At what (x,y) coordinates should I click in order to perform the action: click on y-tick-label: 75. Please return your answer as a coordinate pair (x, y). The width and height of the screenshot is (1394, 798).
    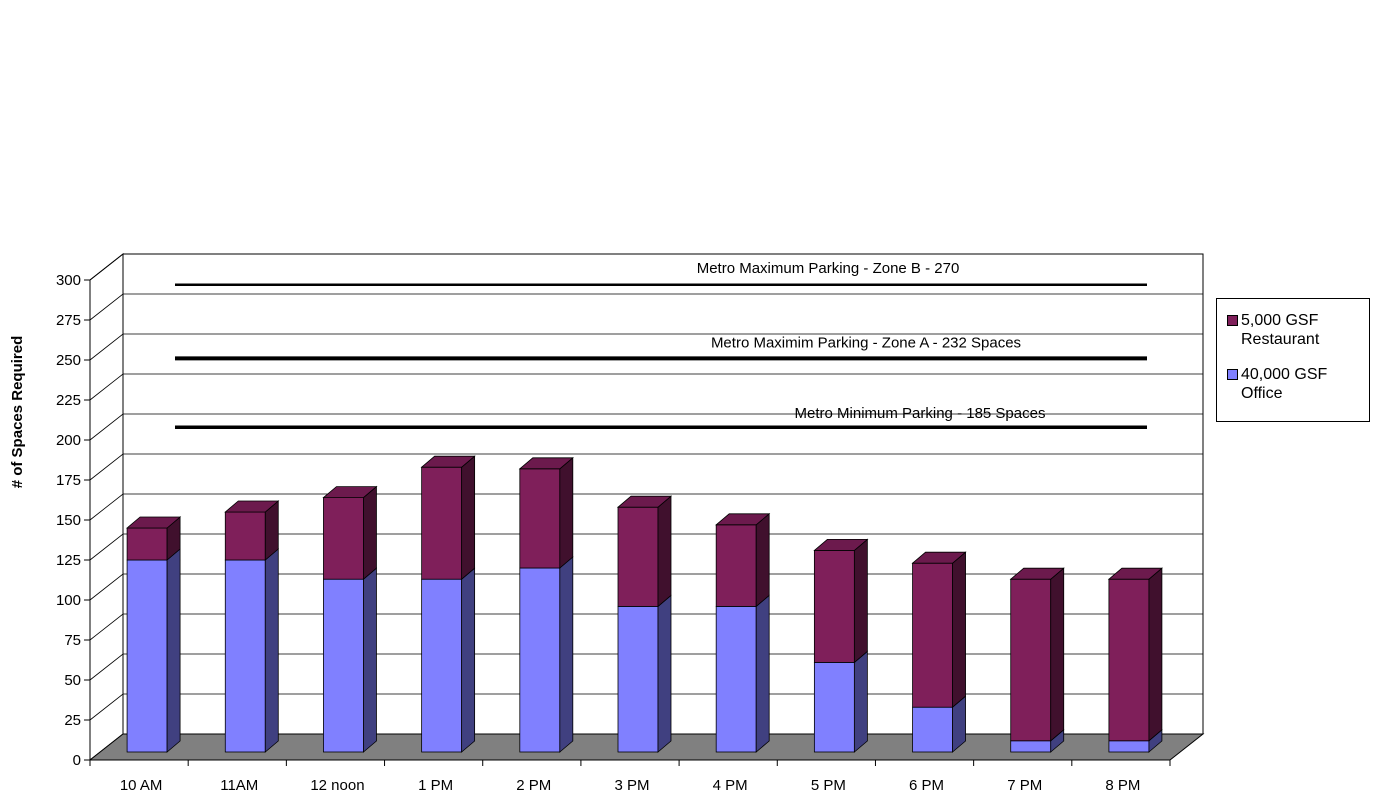
    Looking at the image, I should click on (72, 640).